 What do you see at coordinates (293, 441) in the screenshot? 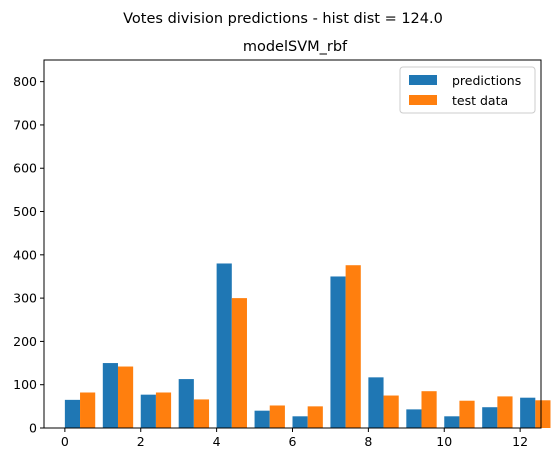
I see `x-tick-label: 6` at bounding box center [293, 441].